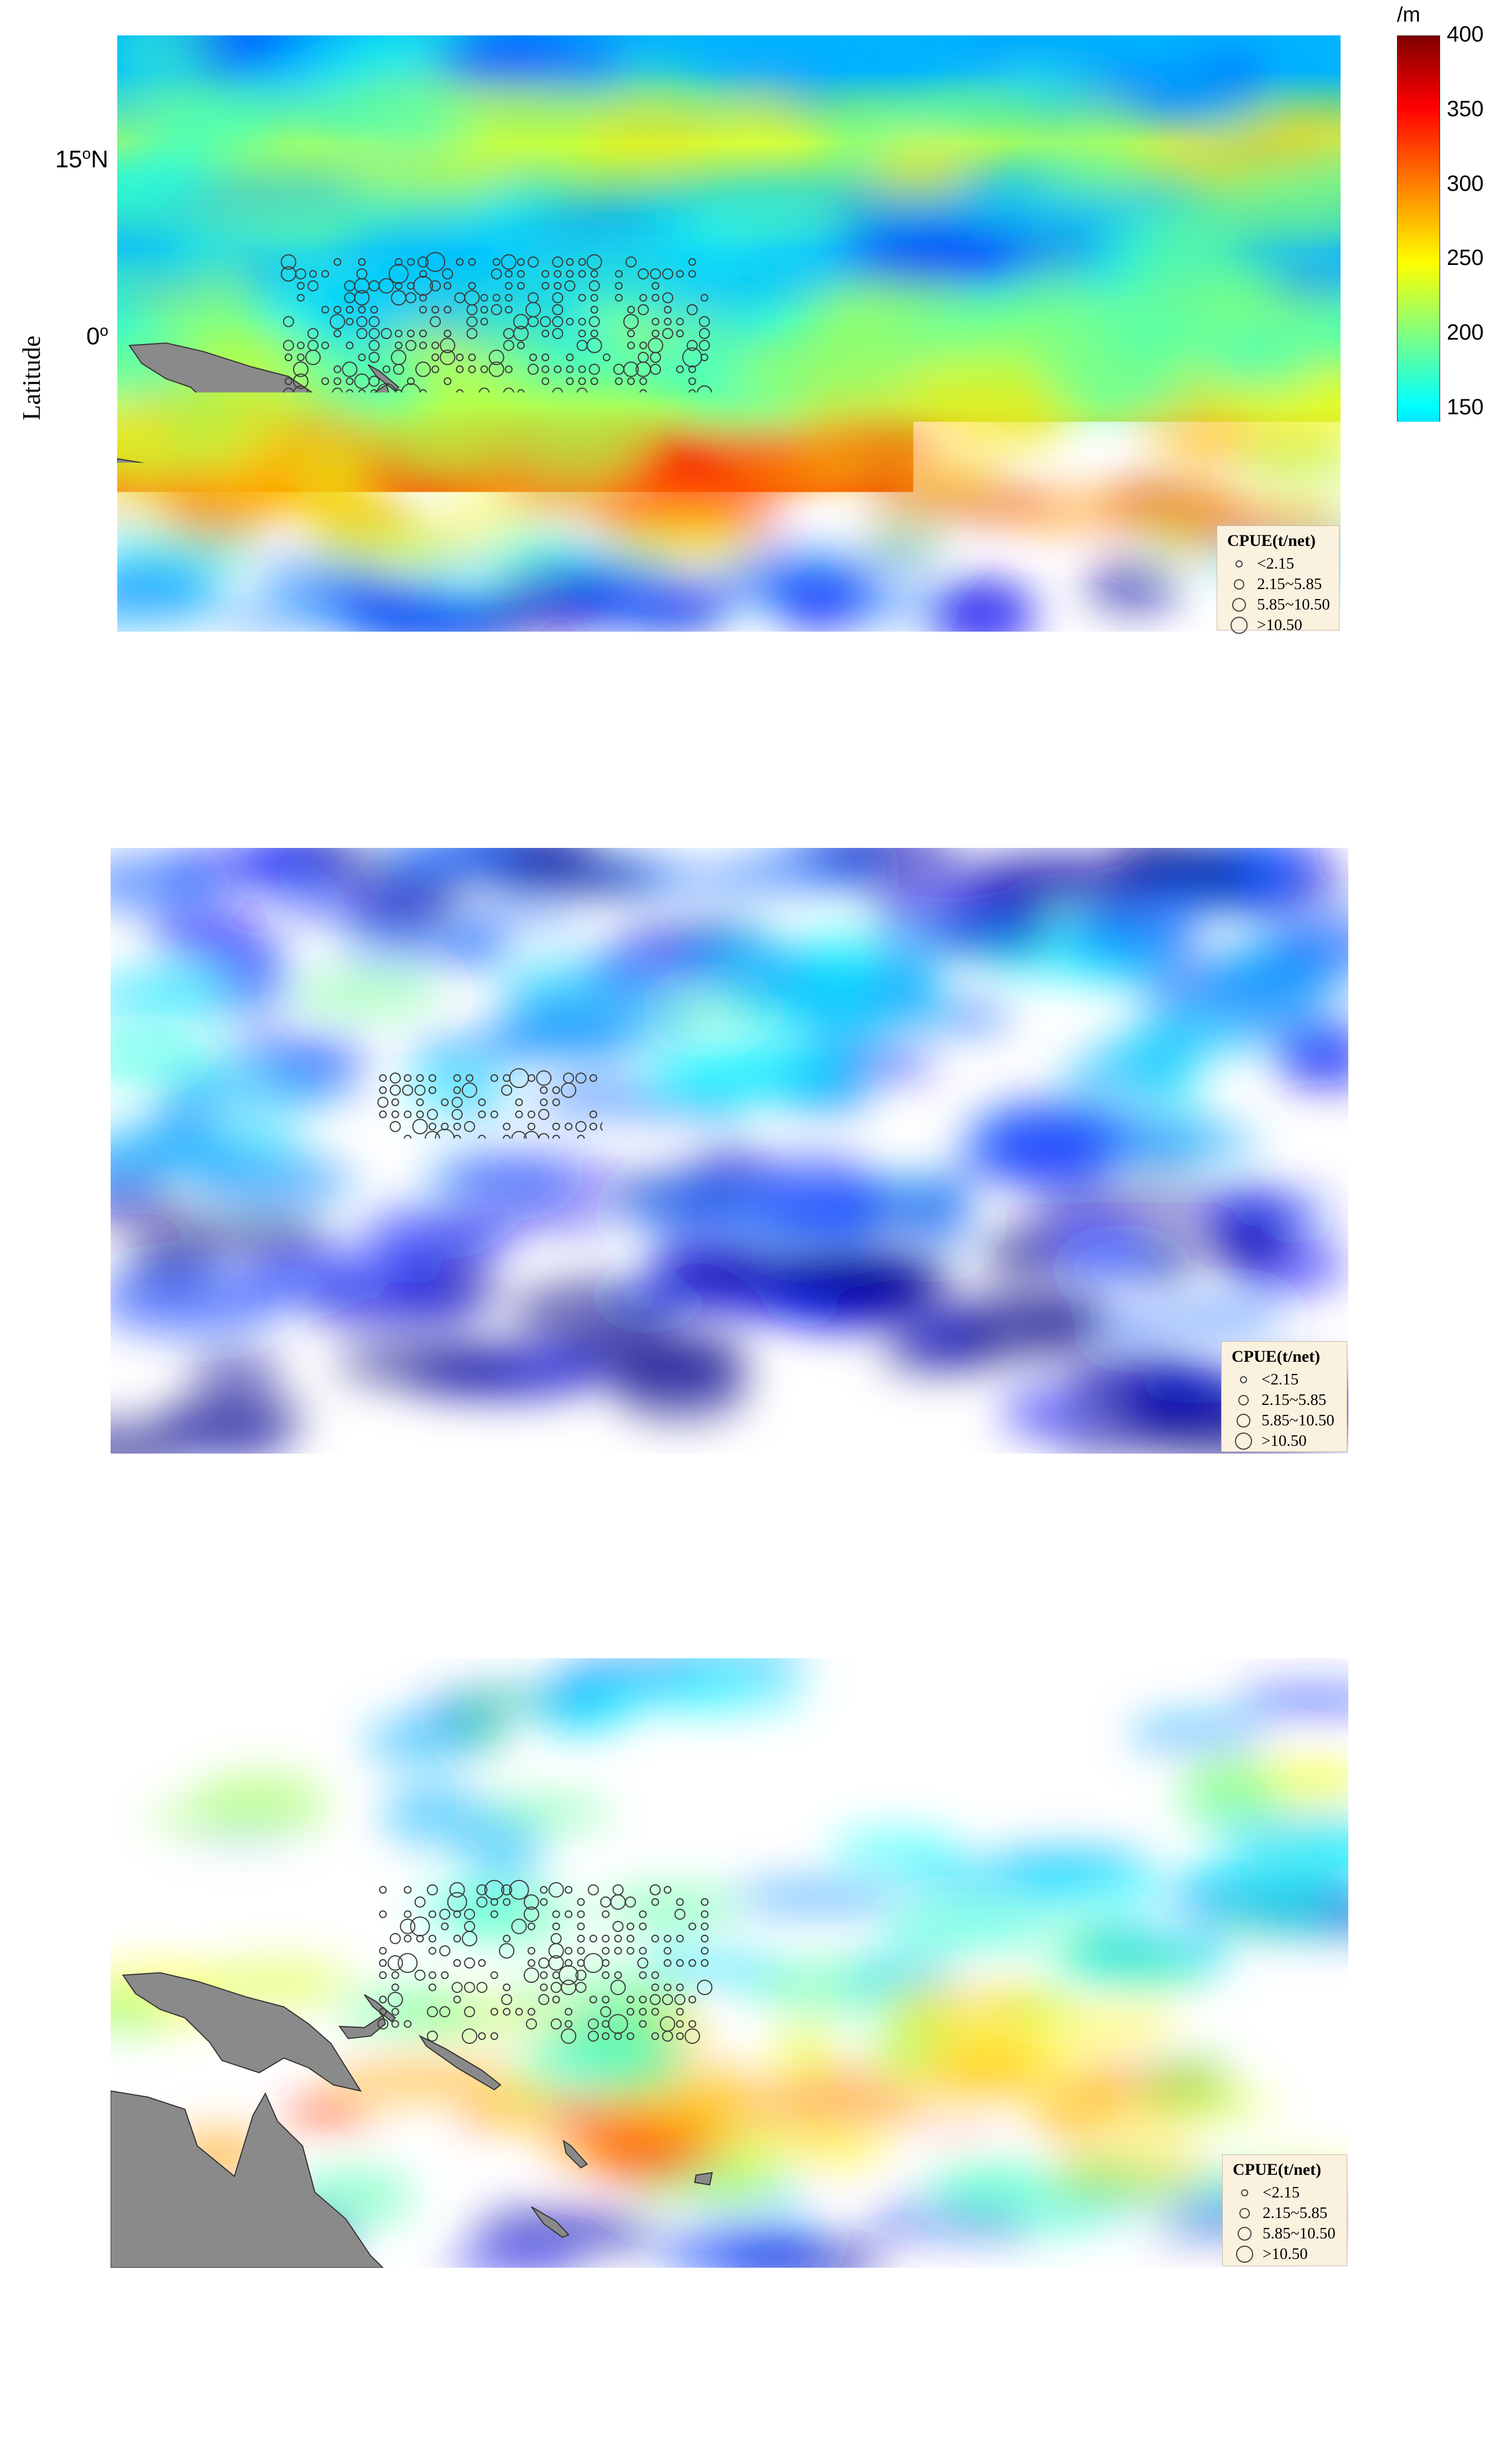 Image resolution: width=1512 pixels, height=2437 pixels. What do you see at coordinates (1465, 1810) in the screenshot?
I see `colorbar-tick-label: 300` at bounding box center [1465, 1810].